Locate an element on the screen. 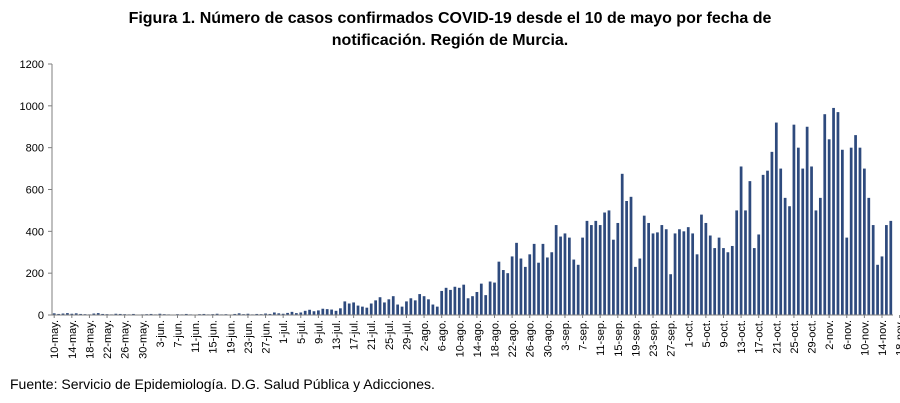 Image resolution: width=900 pixels, height=403 pixels. y-tick-label: 800 is located at coordinates (35, 149).